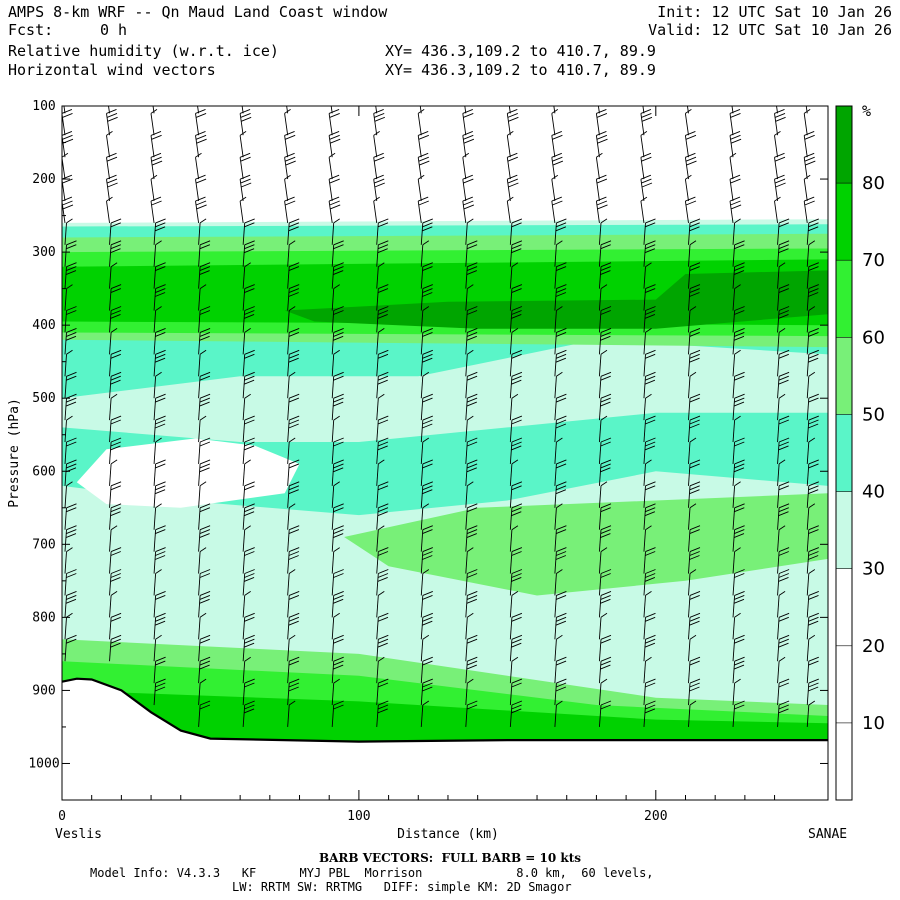  Describe the element at coordinates (444, 710) in the screenshot. I see `terrain-line` at that location.